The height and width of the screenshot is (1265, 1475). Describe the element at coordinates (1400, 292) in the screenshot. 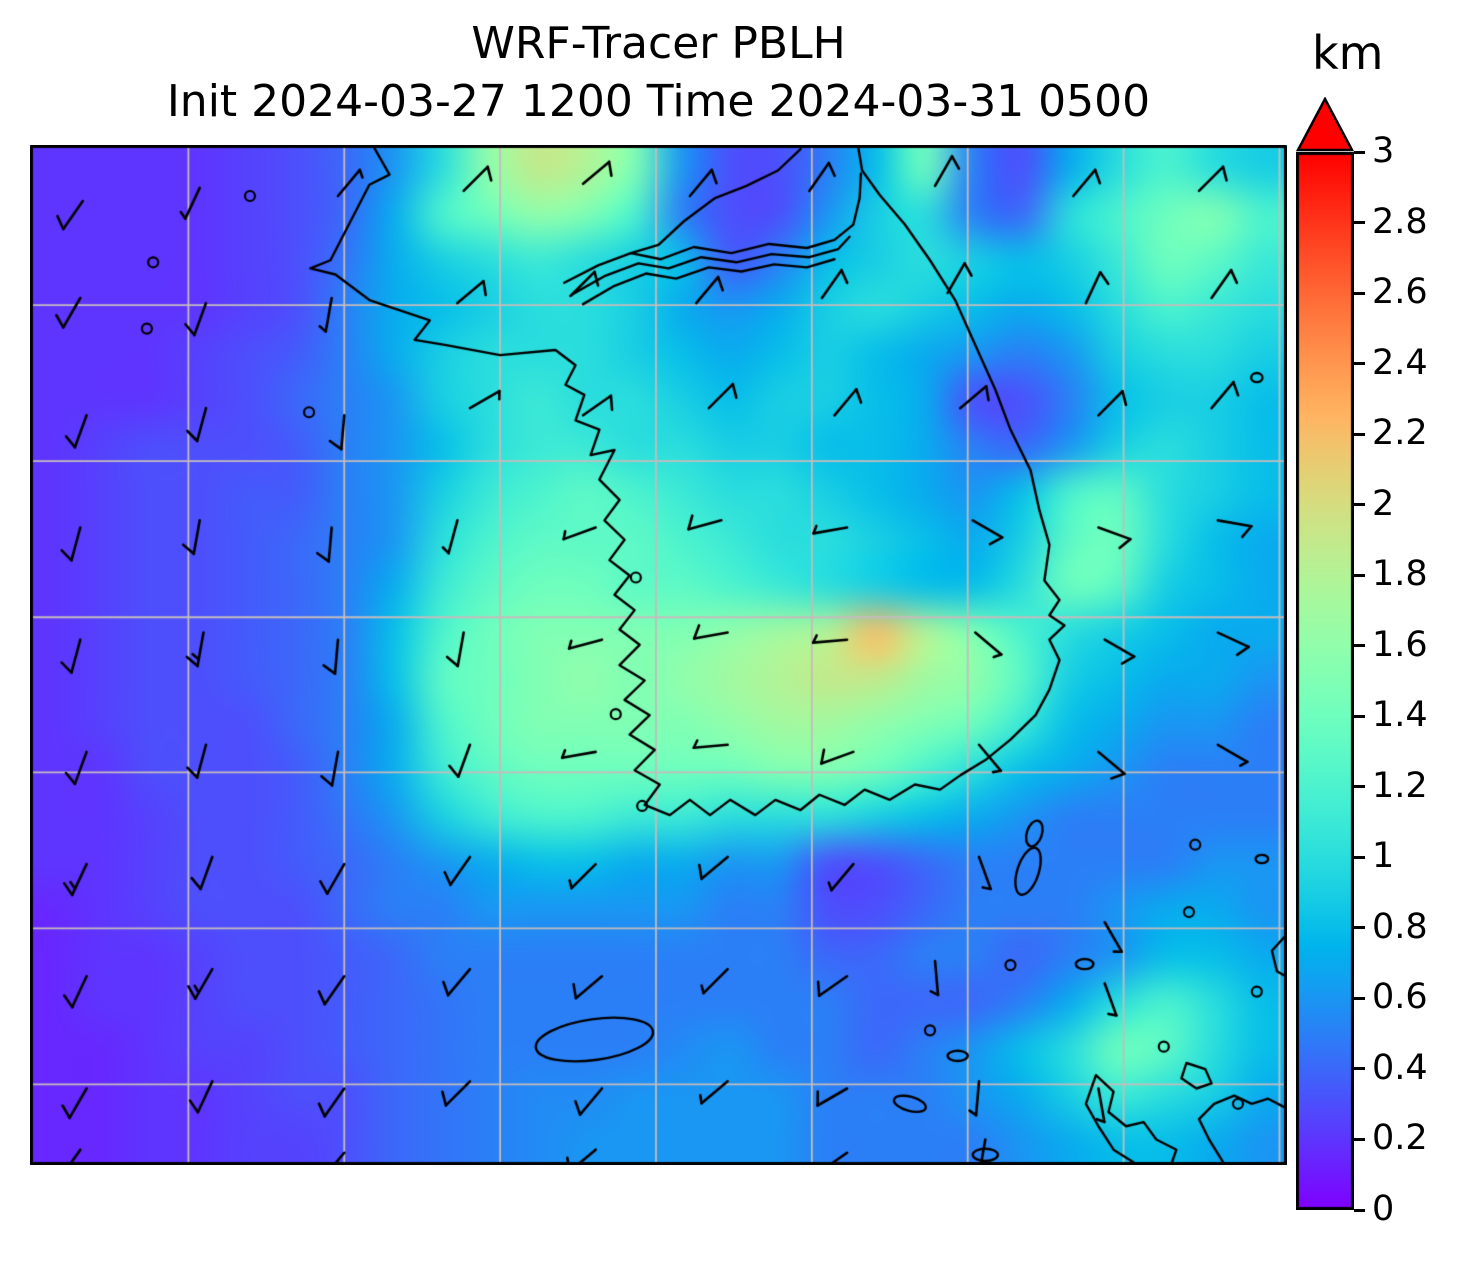

I see `colorbar-tick-label: 2.6` at that location.